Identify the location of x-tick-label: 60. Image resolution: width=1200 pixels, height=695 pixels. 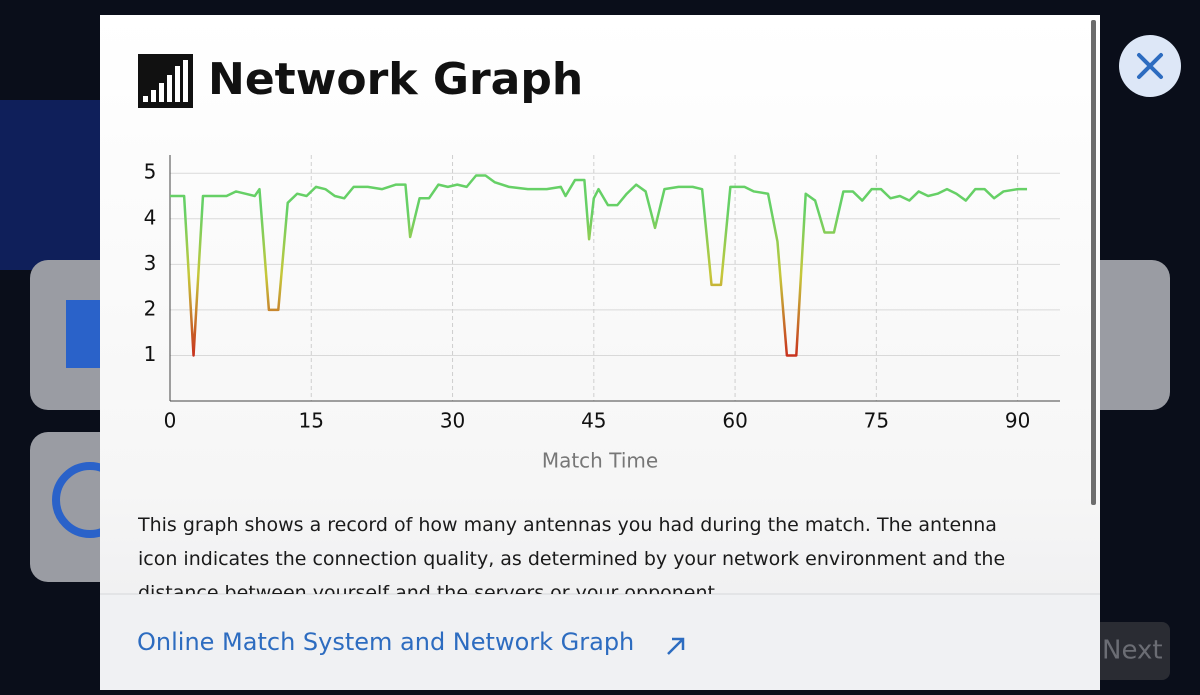
(734, 421).